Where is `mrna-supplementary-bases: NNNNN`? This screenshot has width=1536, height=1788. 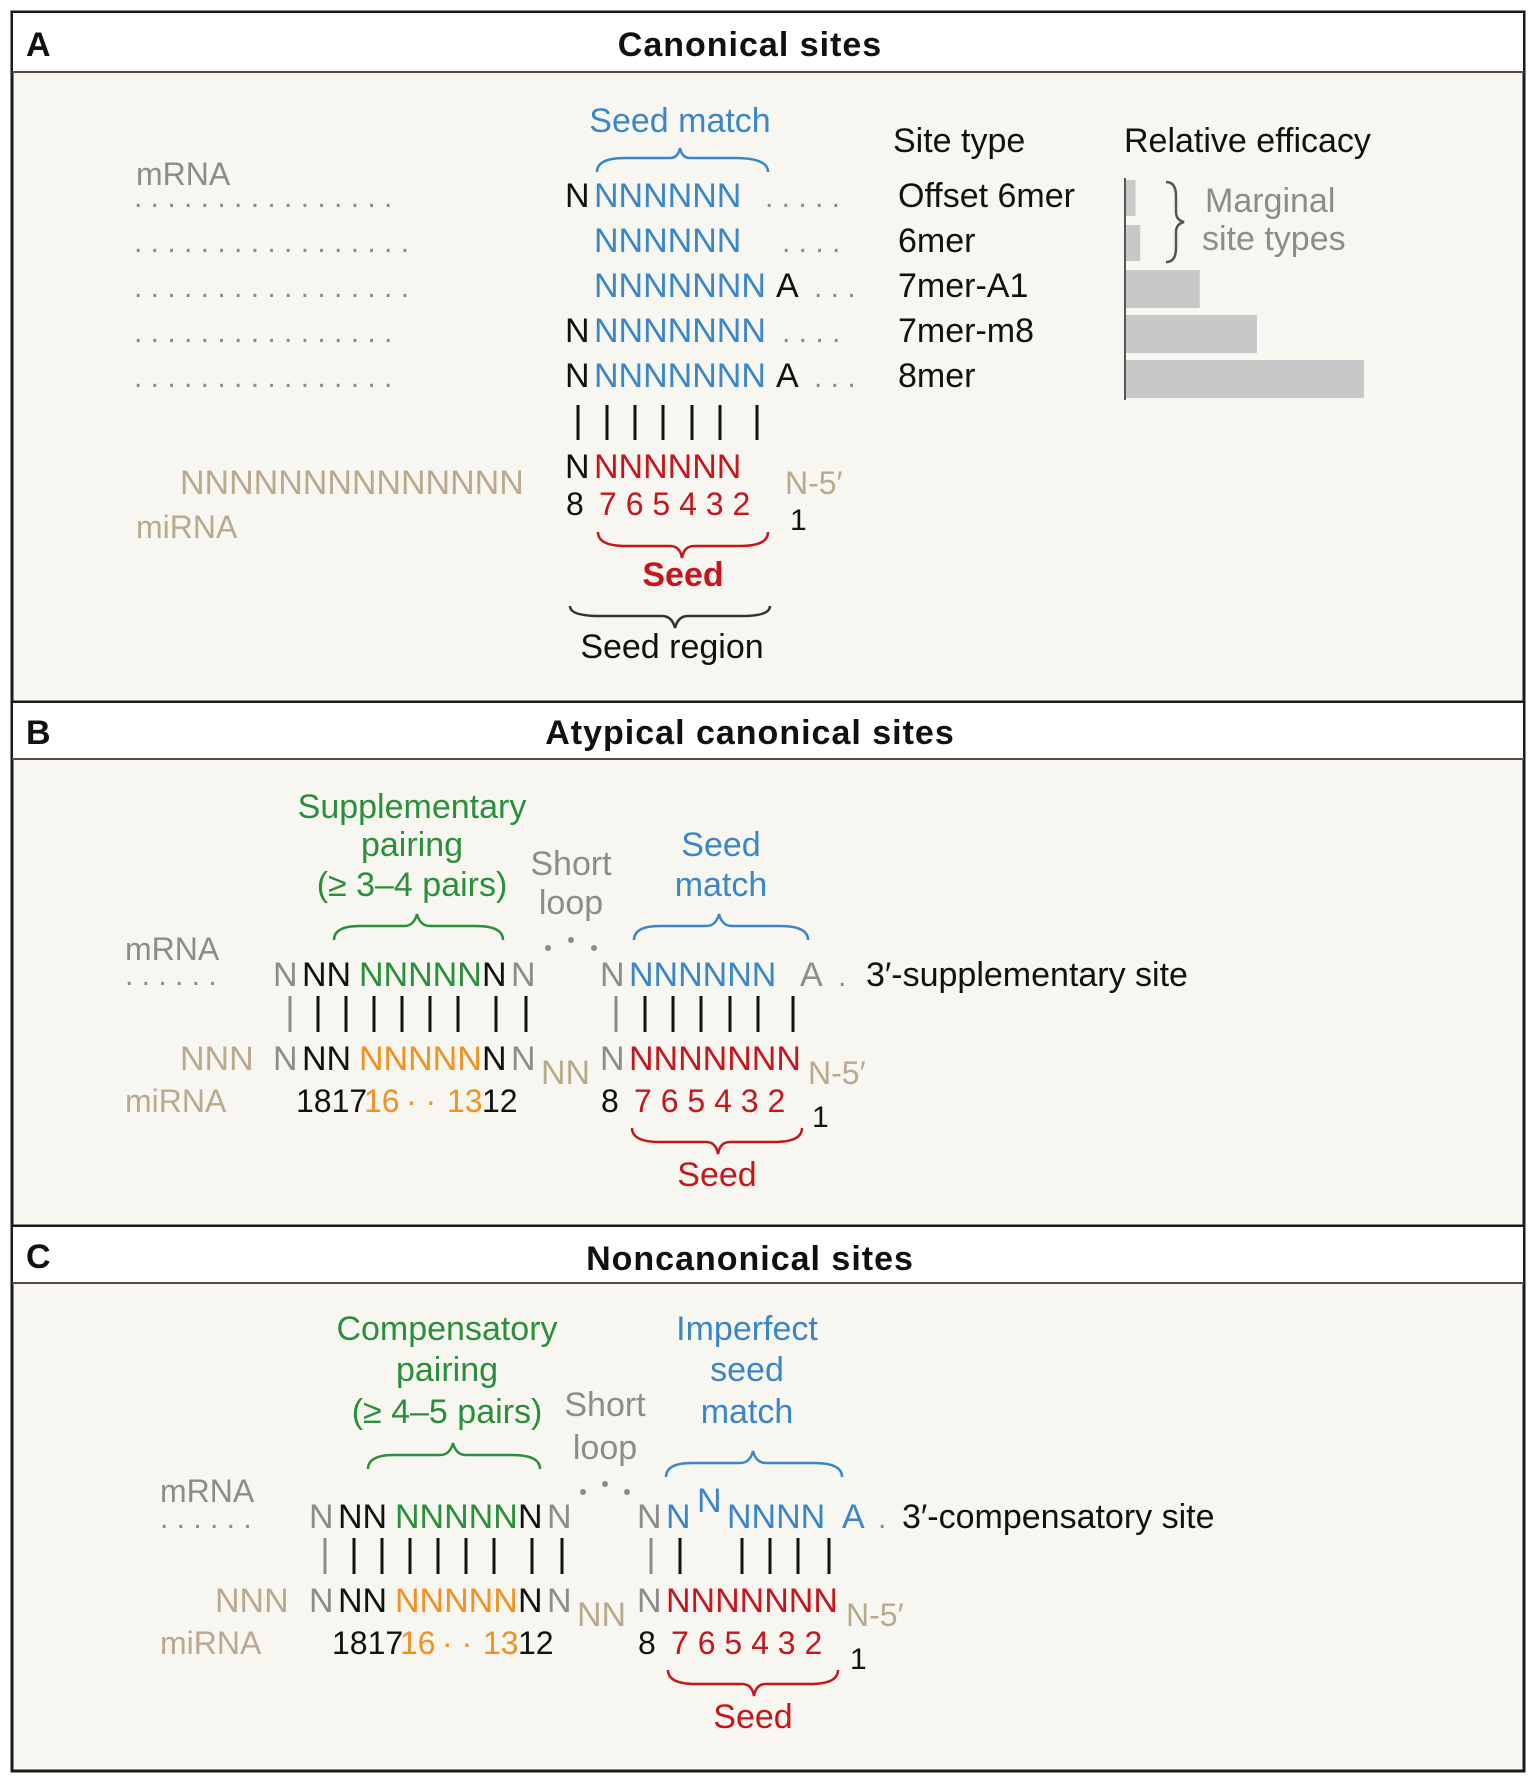 mrna-supplementary-bases: NNNNN is located at coordinates (420, 975).